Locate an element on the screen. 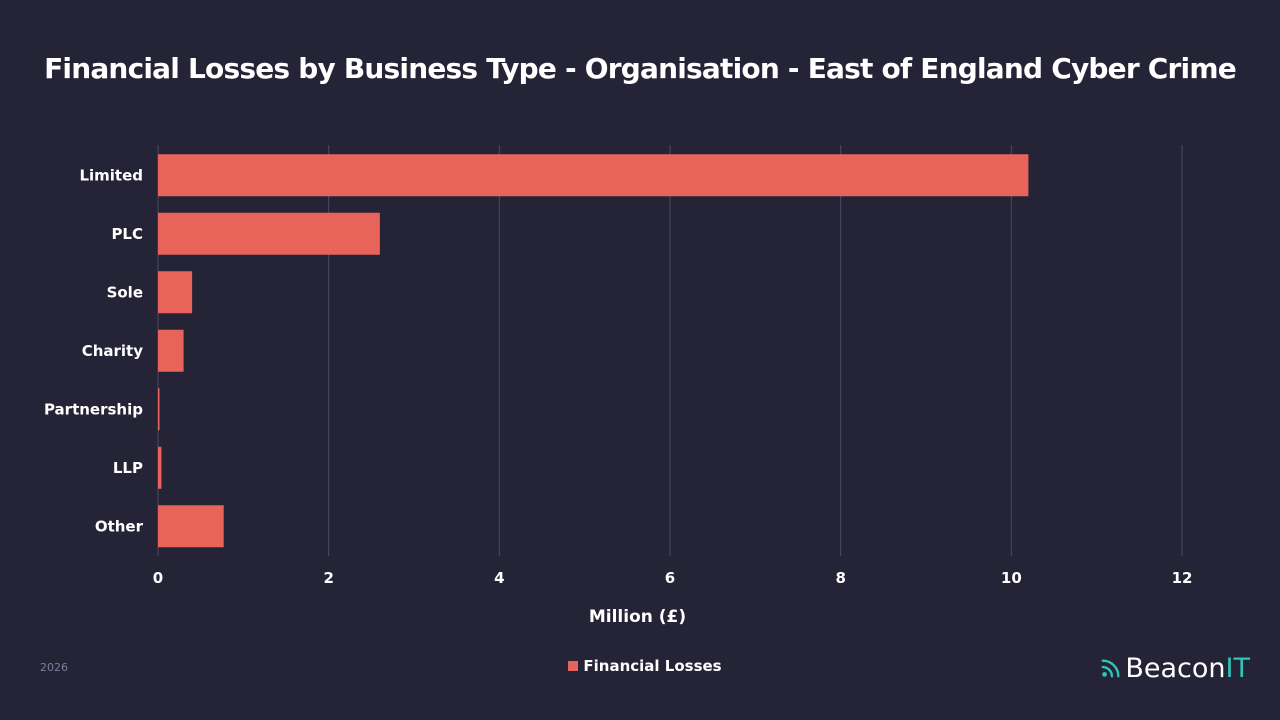 The width and height of the screenshot is (1280, 720). signal-icon is located at coordinates (1110, 668).